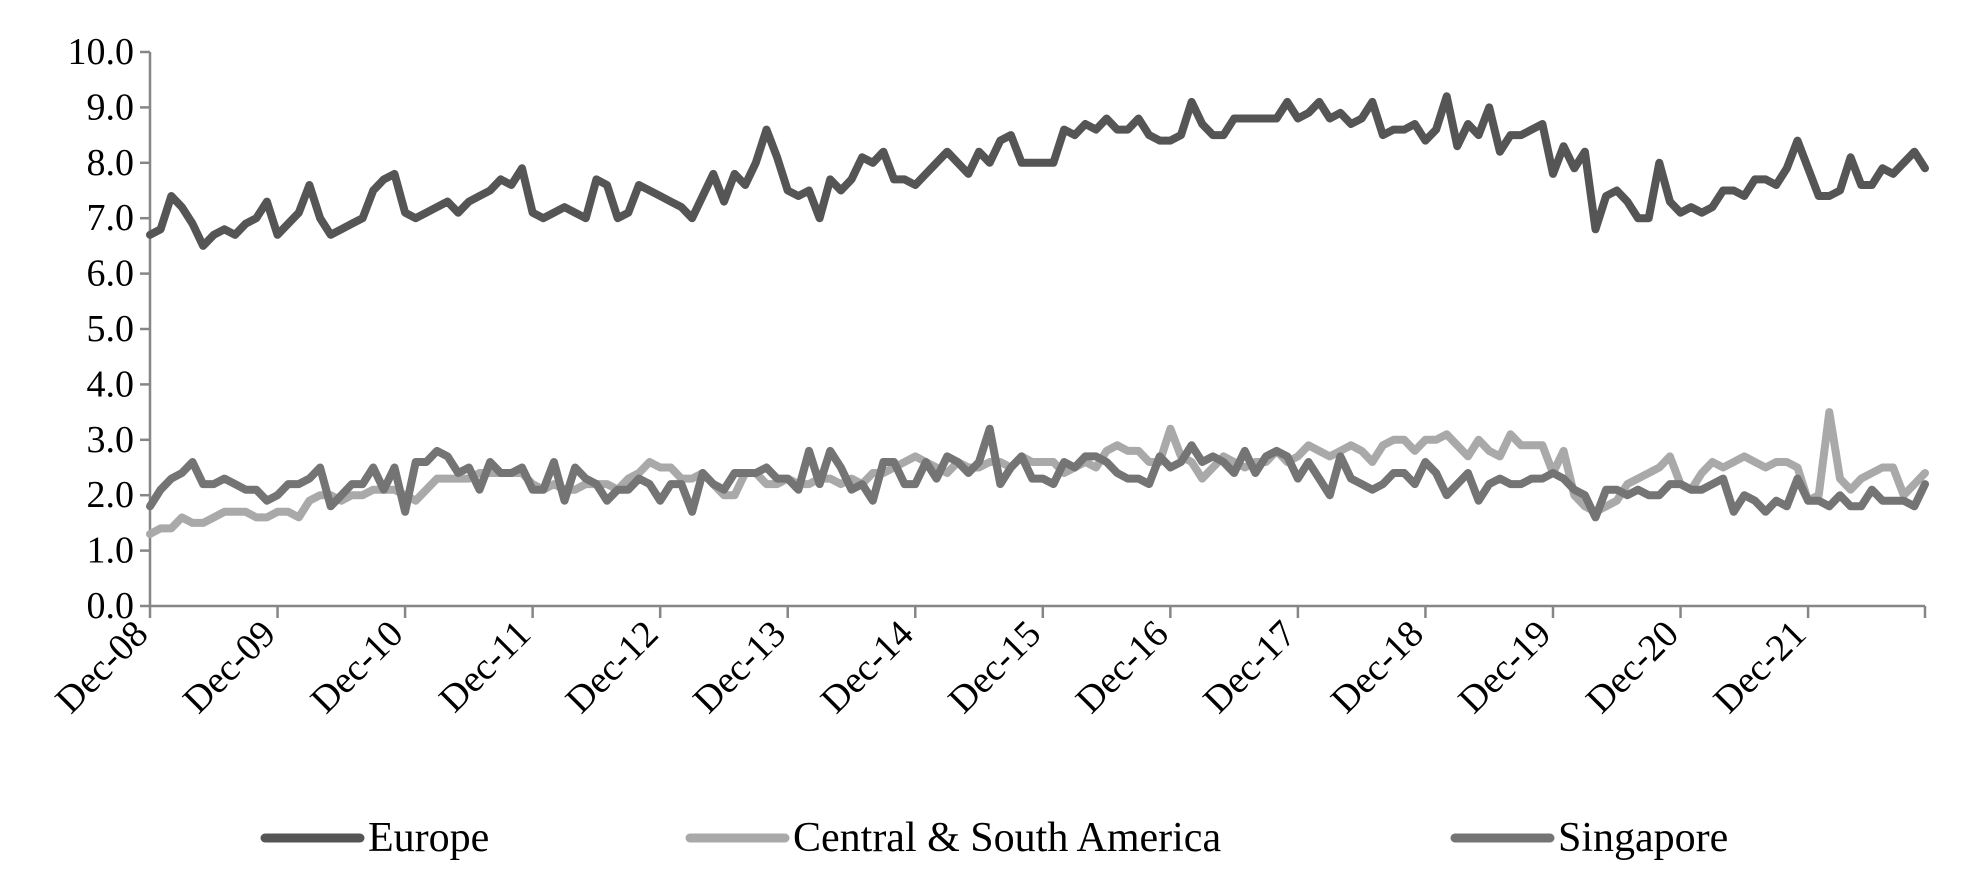  Describe the element at coordinates (485, 667) in the screenshot. I see `x-tick-label: Dec-11` at that location.